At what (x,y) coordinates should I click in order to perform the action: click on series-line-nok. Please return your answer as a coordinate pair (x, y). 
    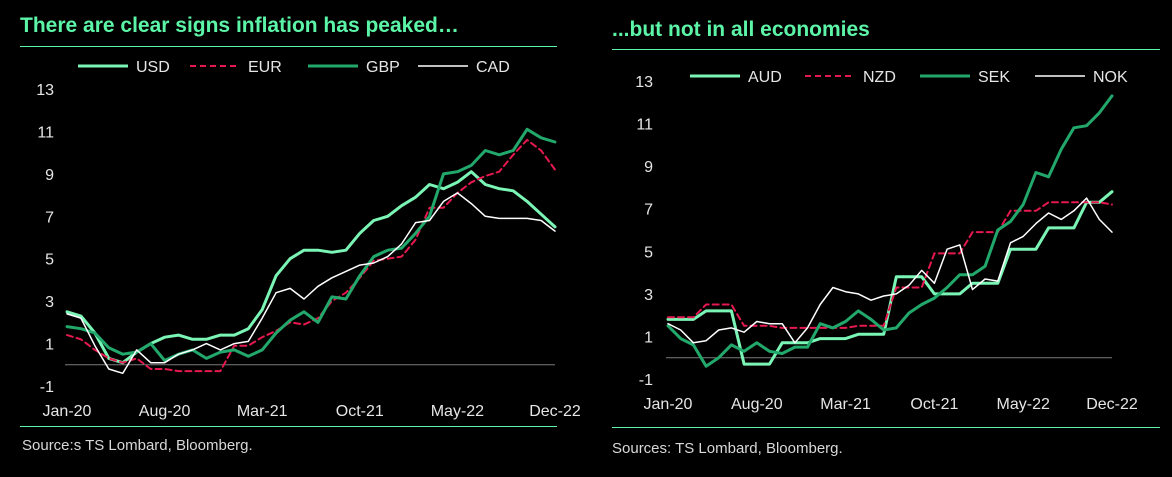
    Looking at the image, I should click on (890, 270).